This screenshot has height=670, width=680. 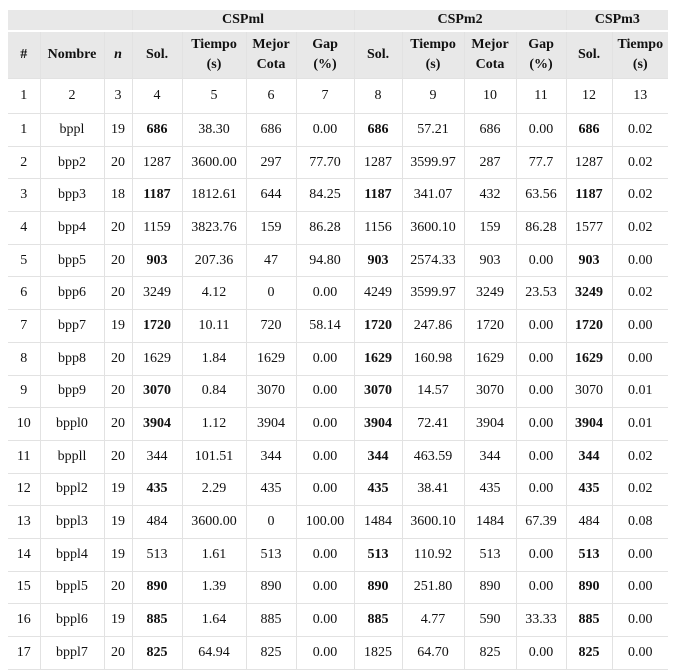 What do you see at coordinates (325, 326) in the screenshot?
I see `cell: 58.14` at bounding box center [325, 326].